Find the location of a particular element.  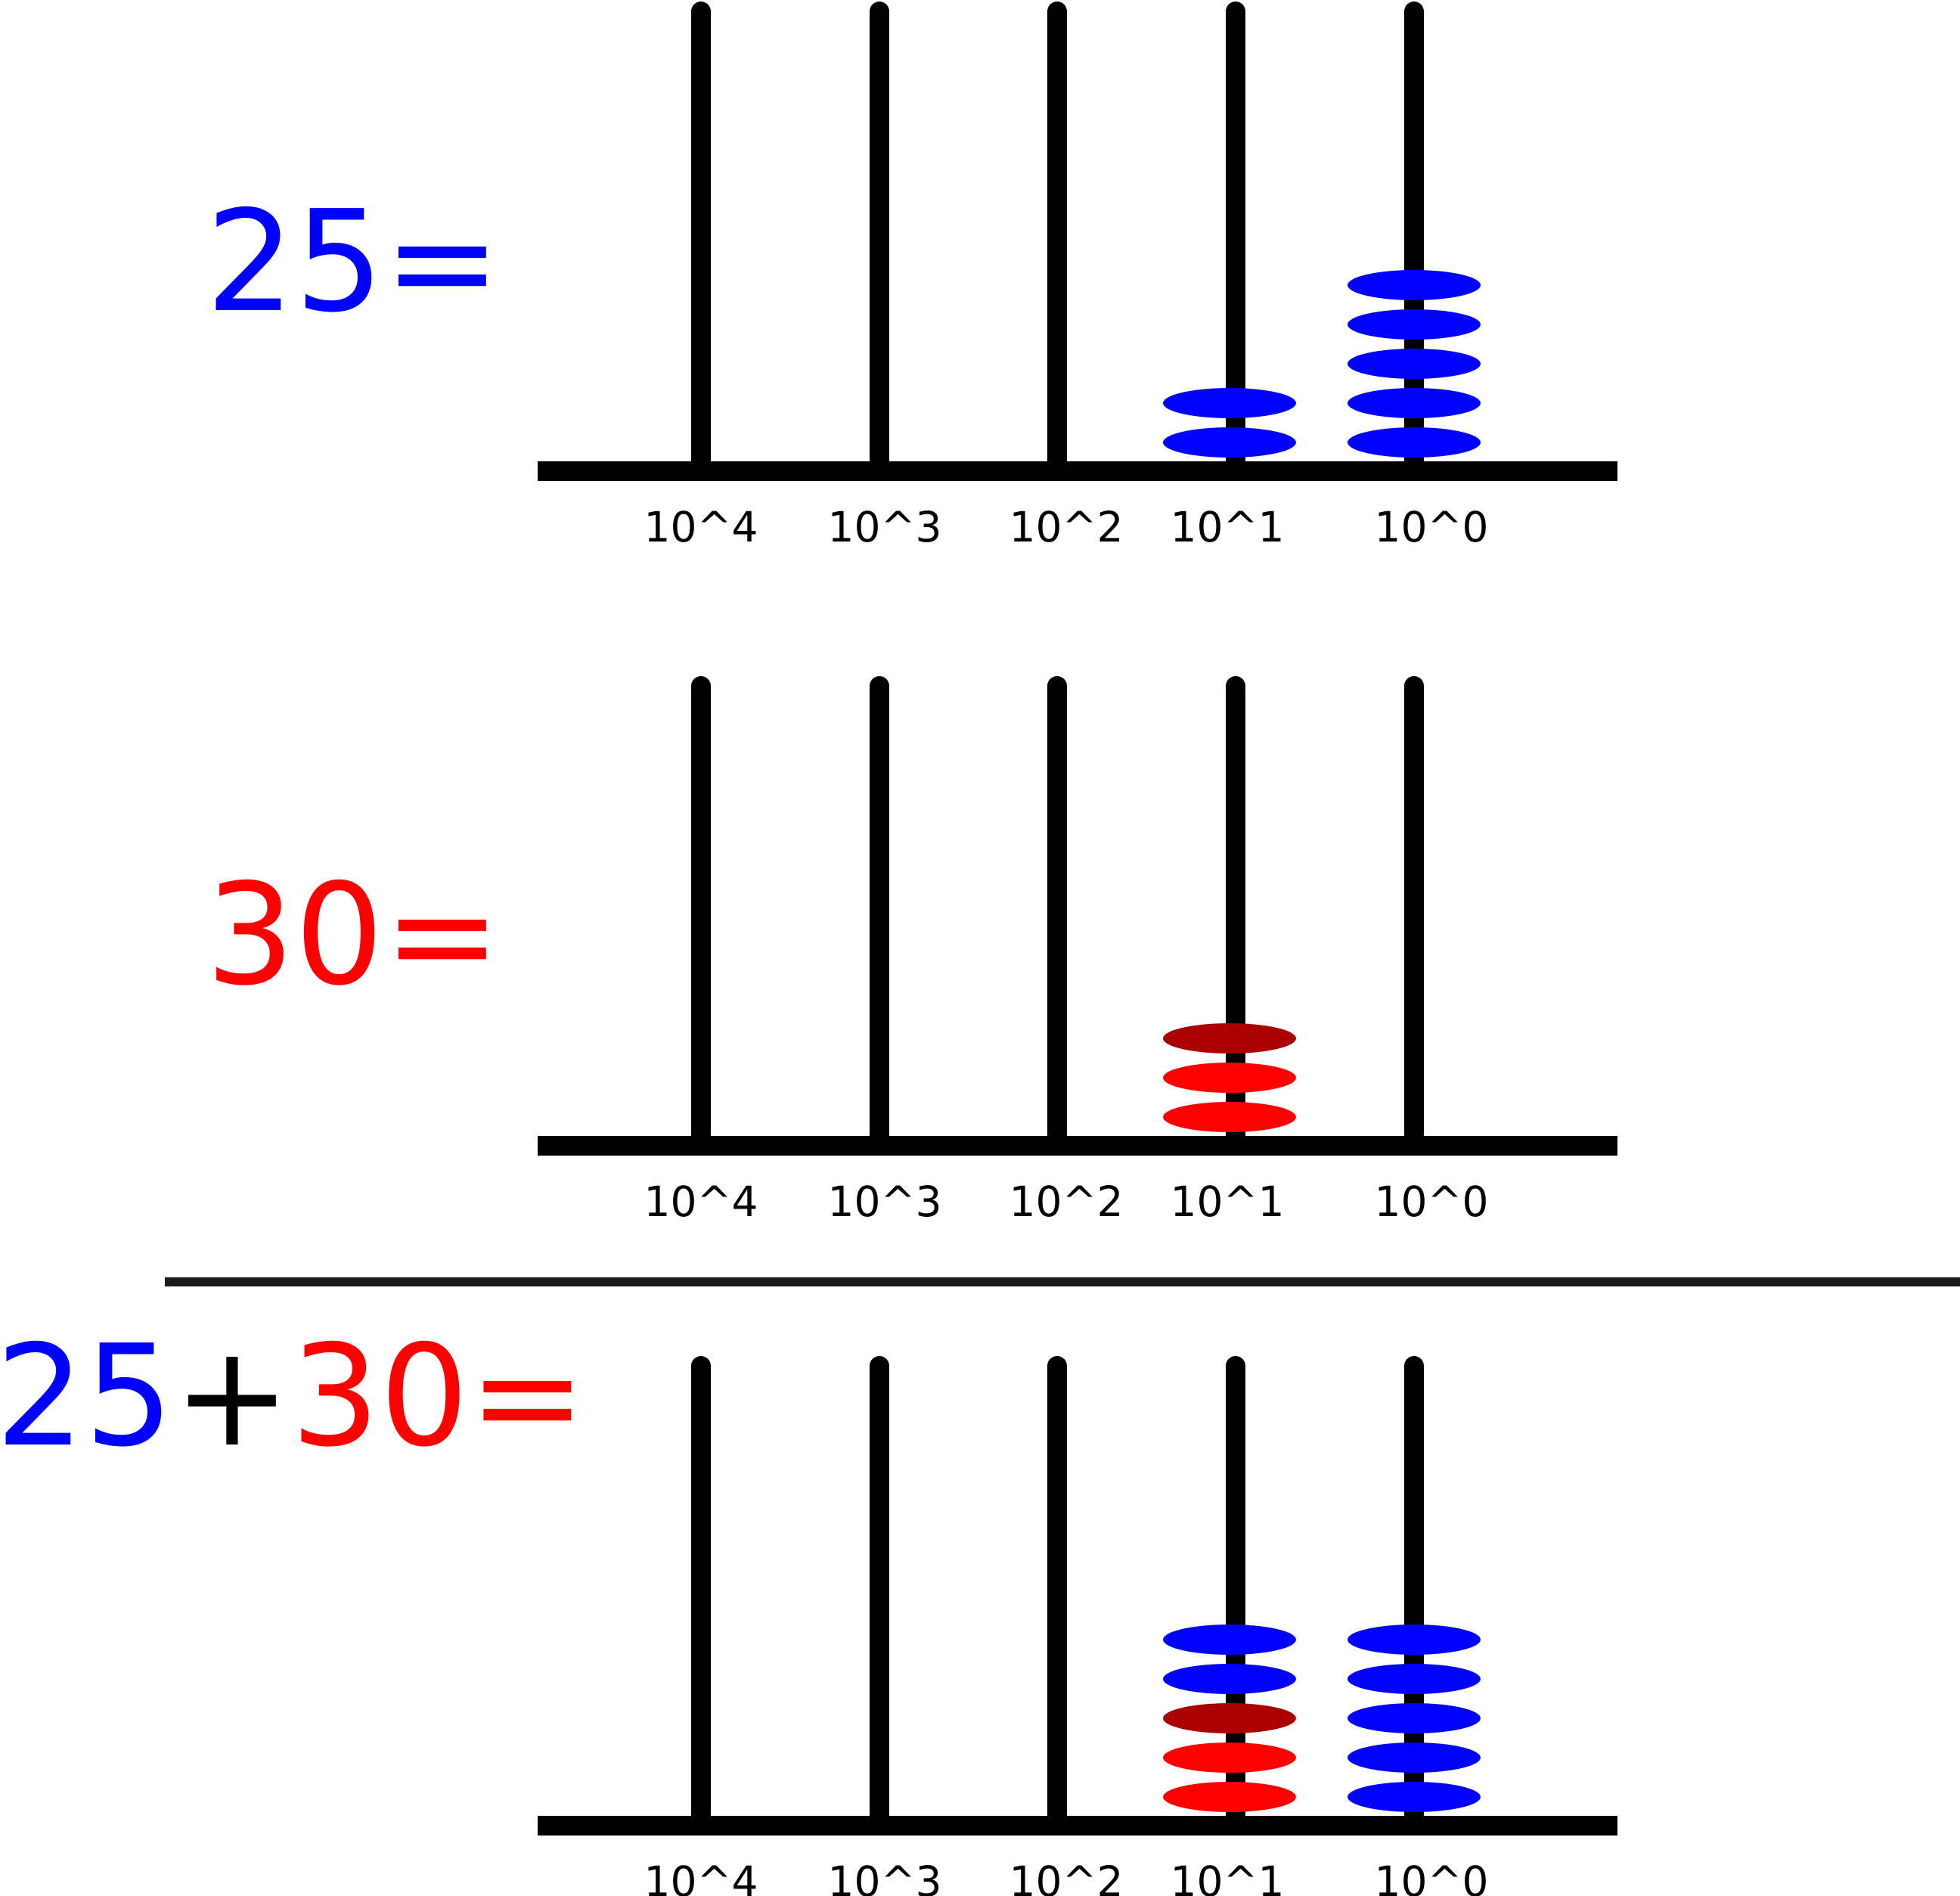

panel-2-equation: 30= is located at coordinates (354, 934).